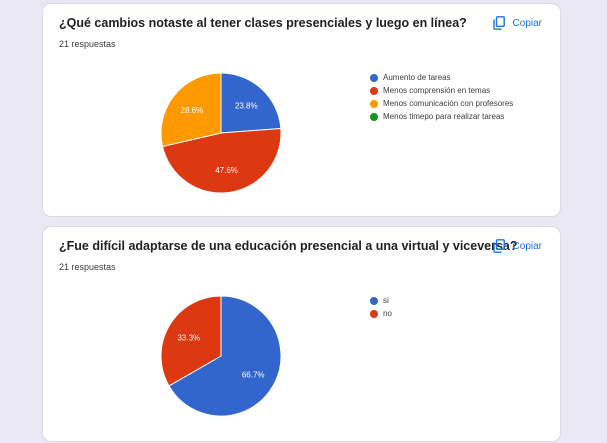 The width and height of the screenshot is (607, 443). Describe the element at coordinates (437, 90) in the screenshot. I see `legend-label: Menos comprensión en temas` at that location.